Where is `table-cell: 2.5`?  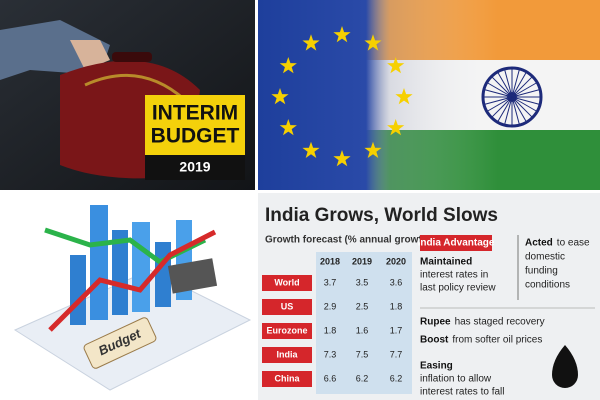
table-cell: 2.5 is located at coordinates (362, 306).